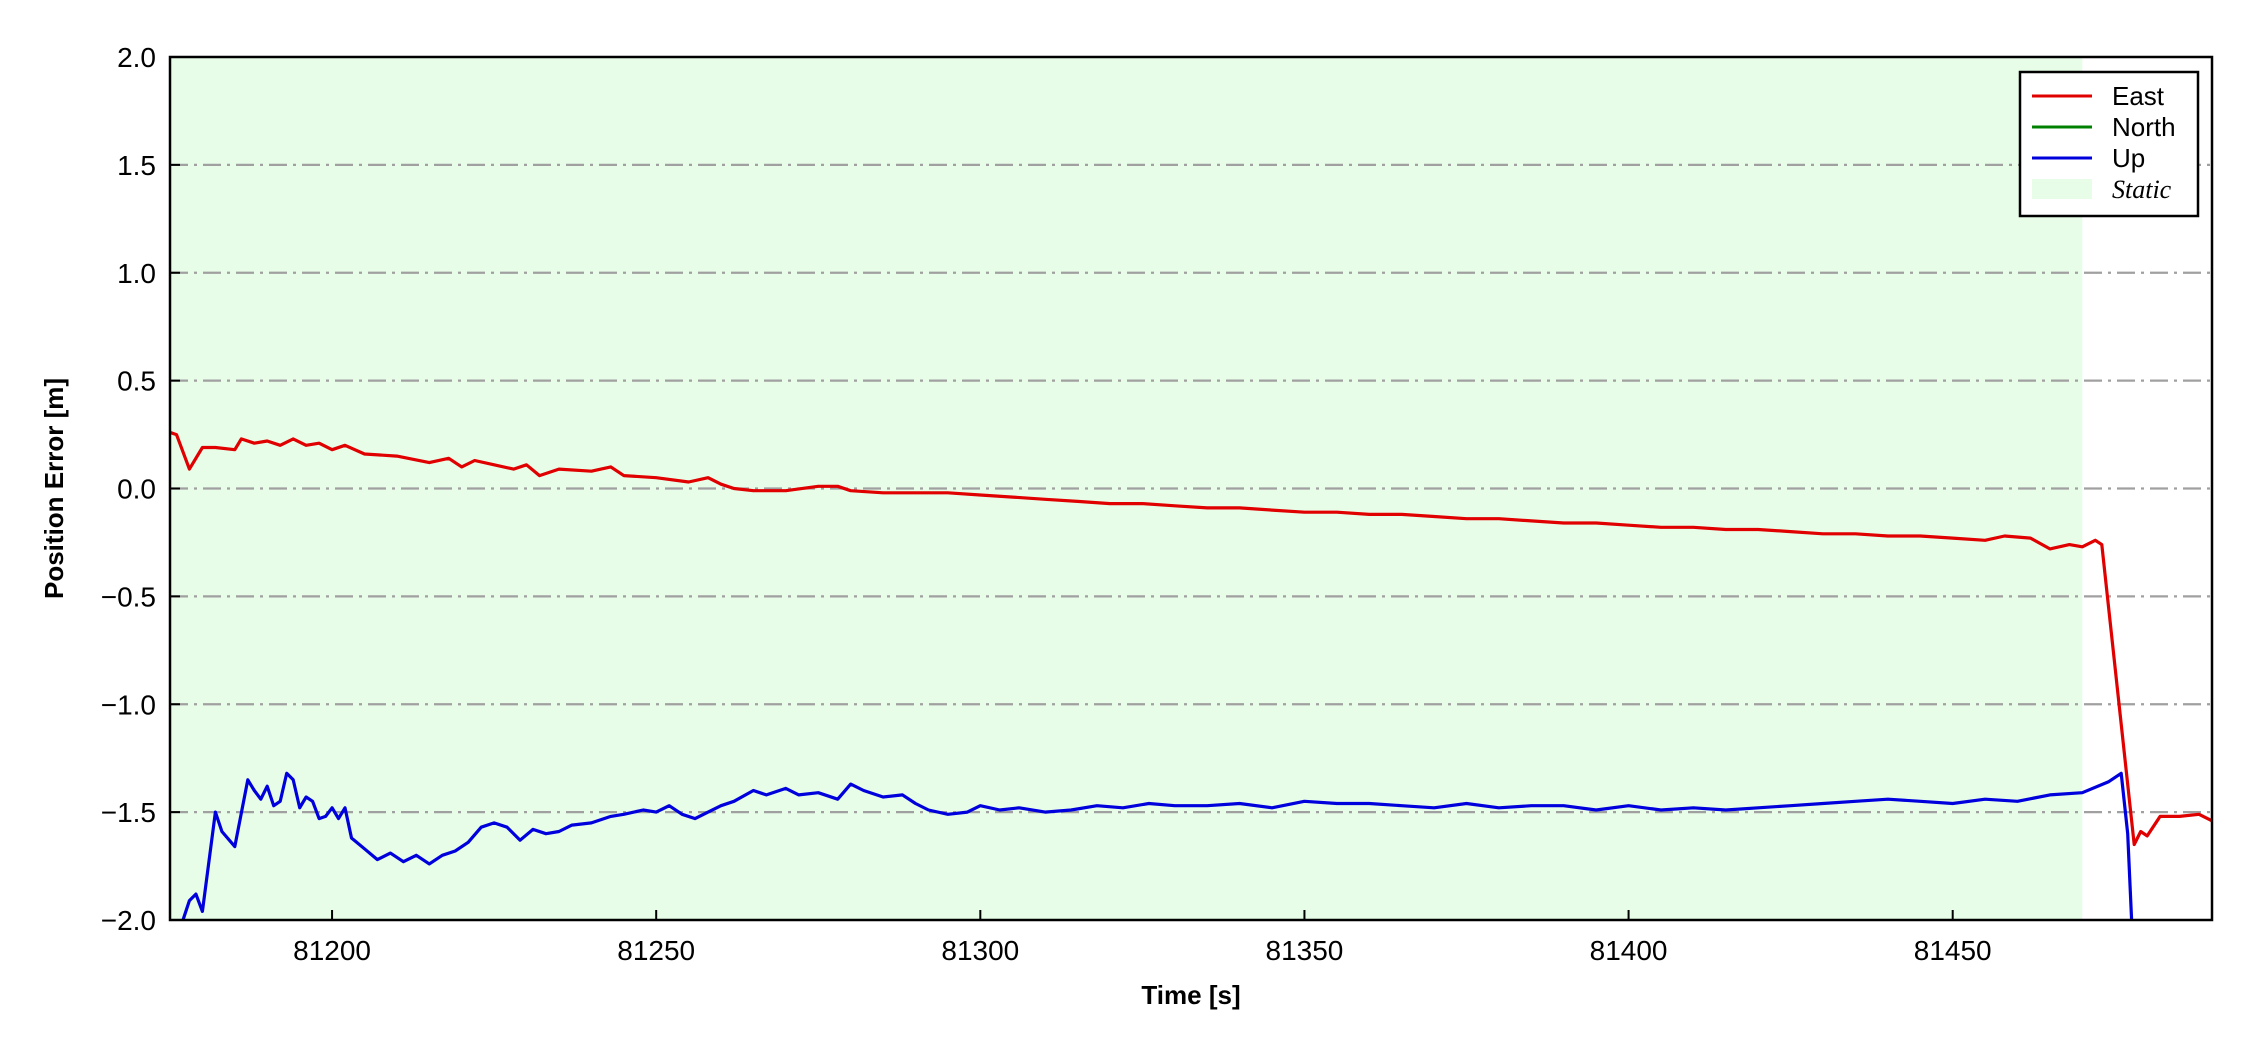 The image size is (2250, 1050). I want to click on x-tick-label-3: 81350, so click(1305, 950).